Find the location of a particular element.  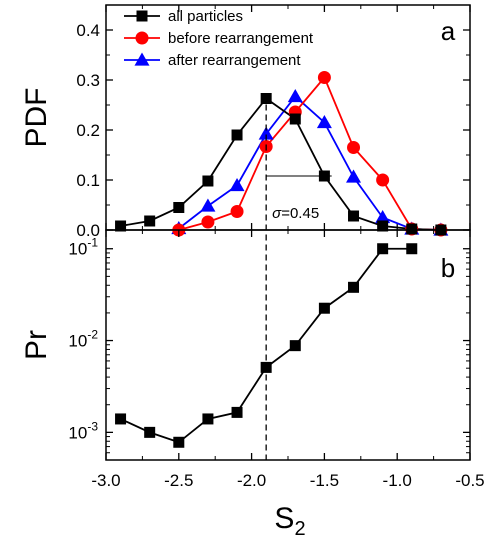

x-tick-label: -2.0 is located at coordinates (251, 480).